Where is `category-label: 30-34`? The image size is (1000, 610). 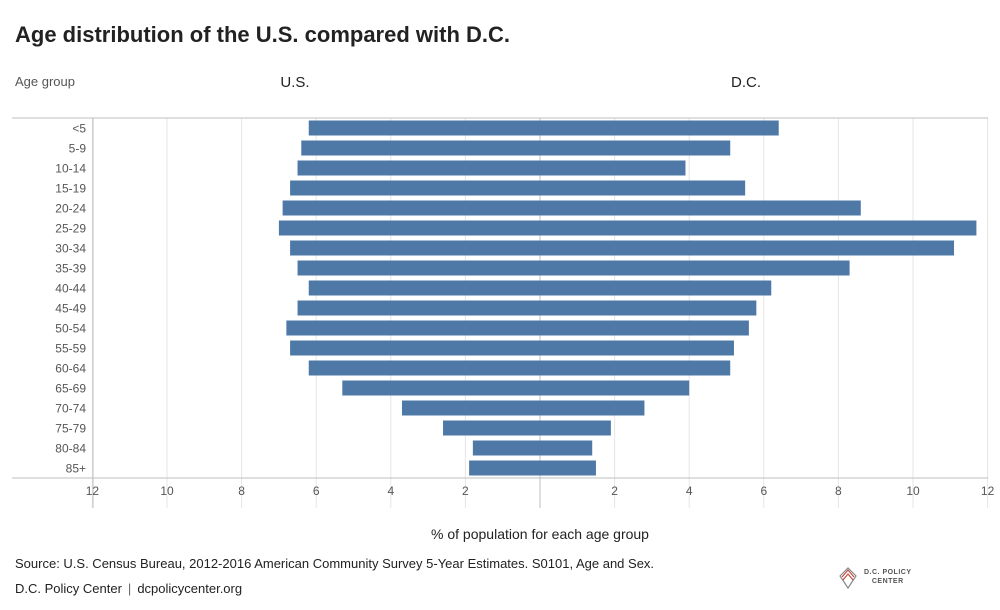
category-label: 30-34 is located at coordinates (70, 249).